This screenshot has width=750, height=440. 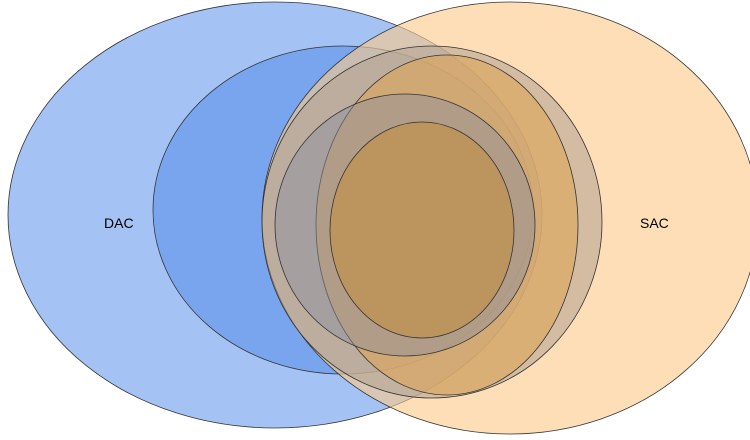 What do you see at coordinates (654, 223) in the screenshot?
I see `sac-label: SAC` at bounding box center [654, 223].